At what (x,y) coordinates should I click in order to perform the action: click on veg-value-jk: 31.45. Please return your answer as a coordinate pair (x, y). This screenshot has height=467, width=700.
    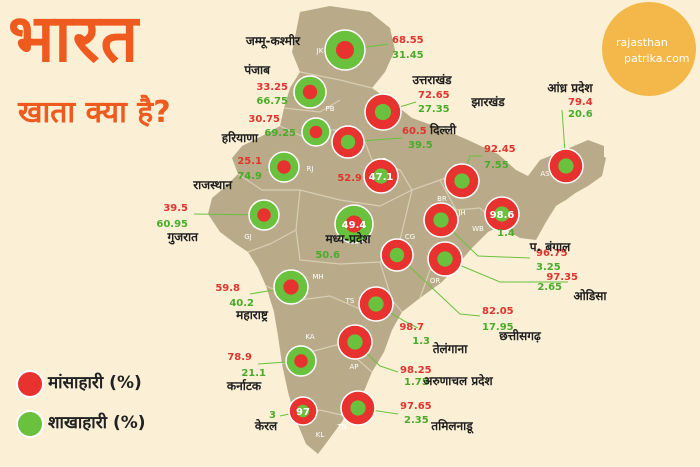
    Looking at the image, I should click on (408, 55).